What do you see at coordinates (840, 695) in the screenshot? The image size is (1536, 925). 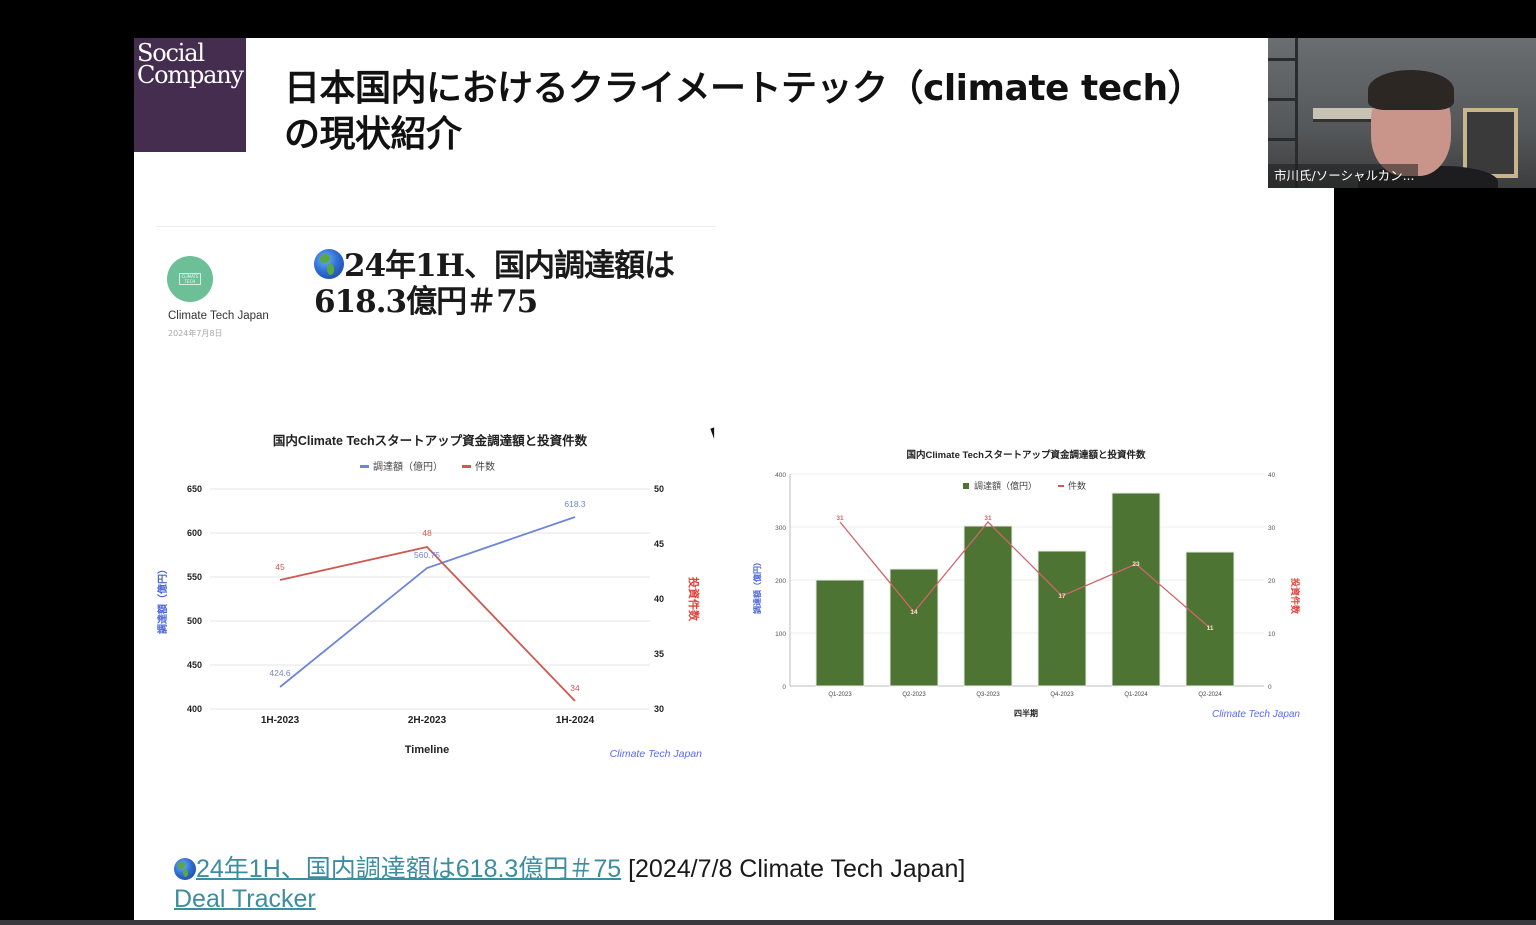 I see `svg-text: Q1-2023` at bounding box center [840, 695].